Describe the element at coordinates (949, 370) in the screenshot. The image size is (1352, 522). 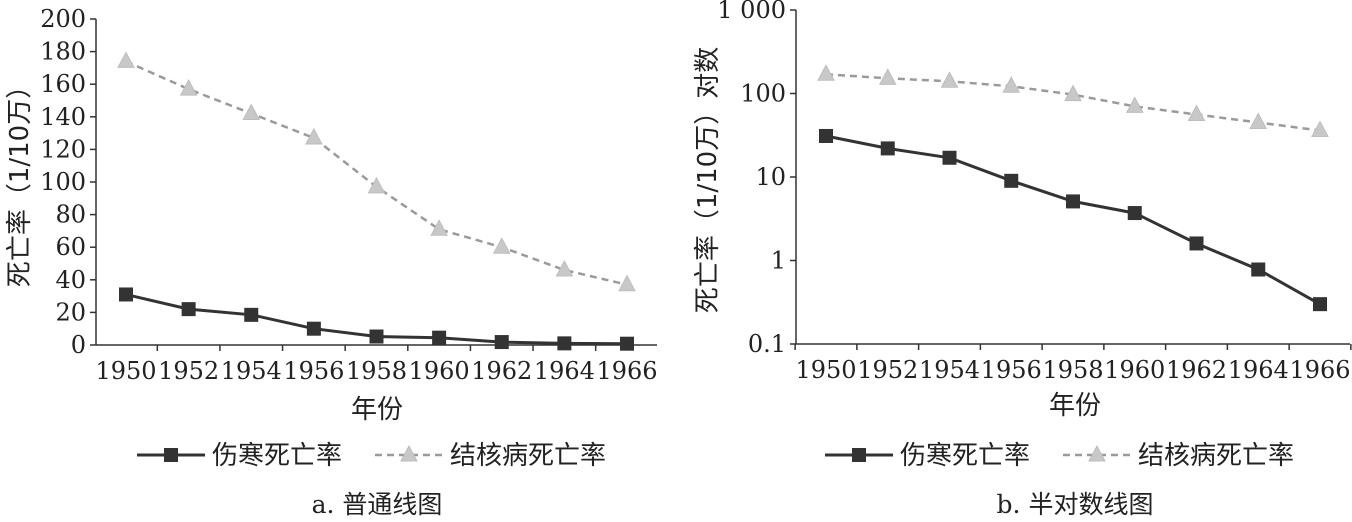
I see `chart-b-x-tick-label: 1954` at that location.